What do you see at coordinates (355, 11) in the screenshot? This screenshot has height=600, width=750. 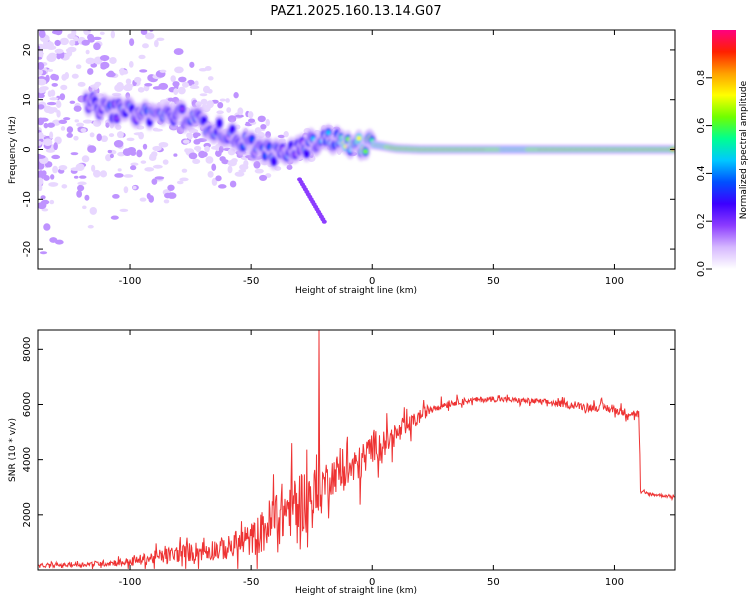 I see `chart-title: PAZ1.2025.160.13.14.G07` at bounding box center [355, 11].